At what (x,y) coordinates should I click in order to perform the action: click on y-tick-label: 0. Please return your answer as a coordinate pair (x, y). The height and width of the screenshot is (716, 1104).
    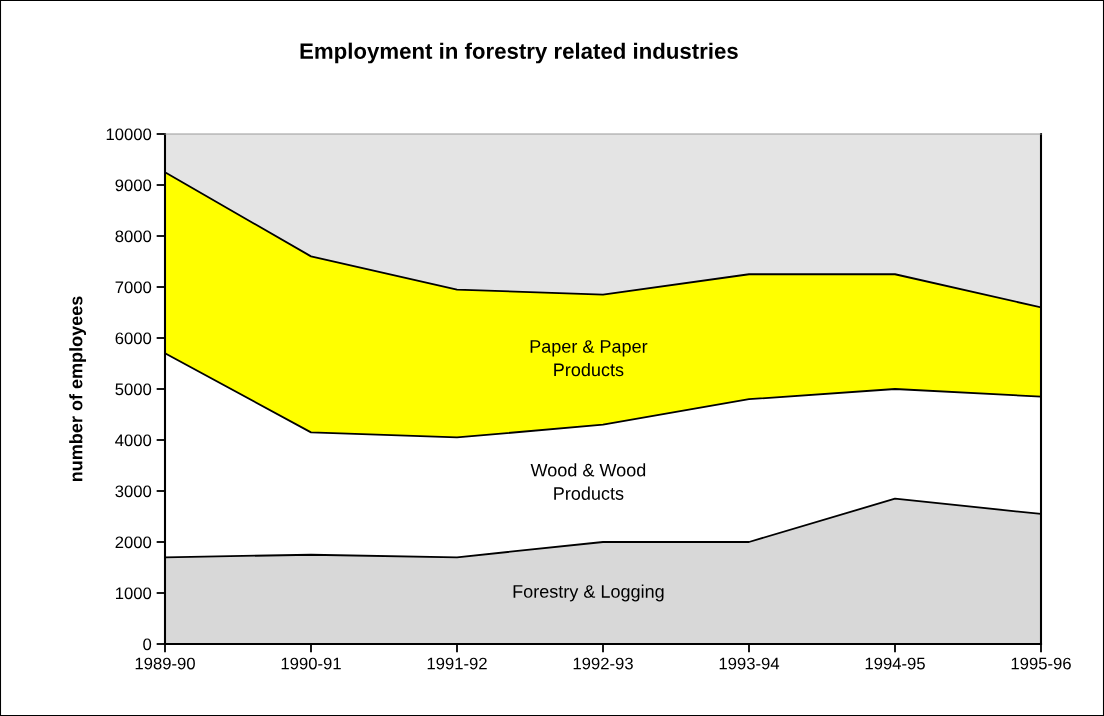
    Looking at the image, I should click on (147, 644).